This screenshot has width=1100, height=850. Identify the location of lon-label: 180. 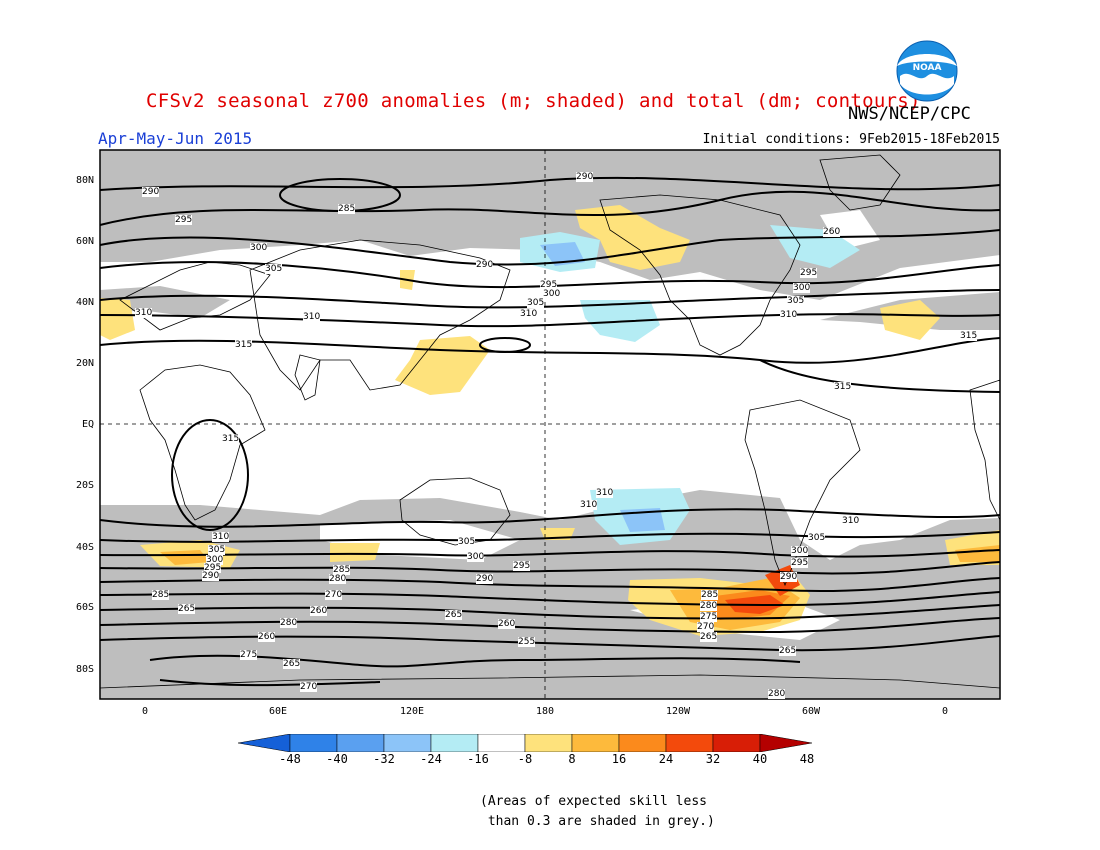
(545, 711).